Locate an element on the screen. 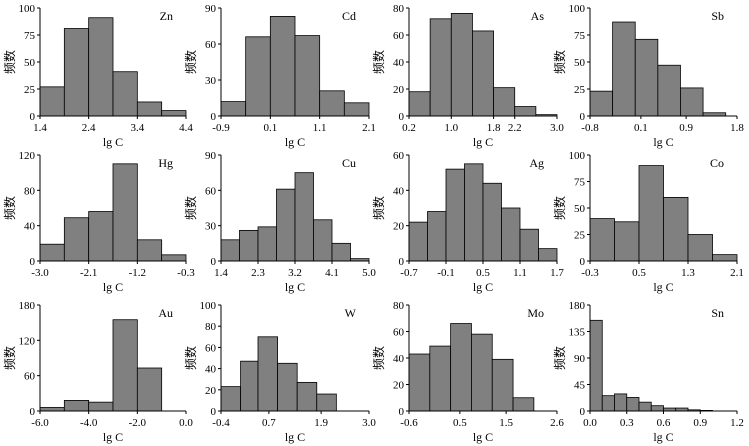 Image resolution: width=749 pixels, height=446 pixels. x-tick-label: 0.5 is located at coordinates (483, 273).